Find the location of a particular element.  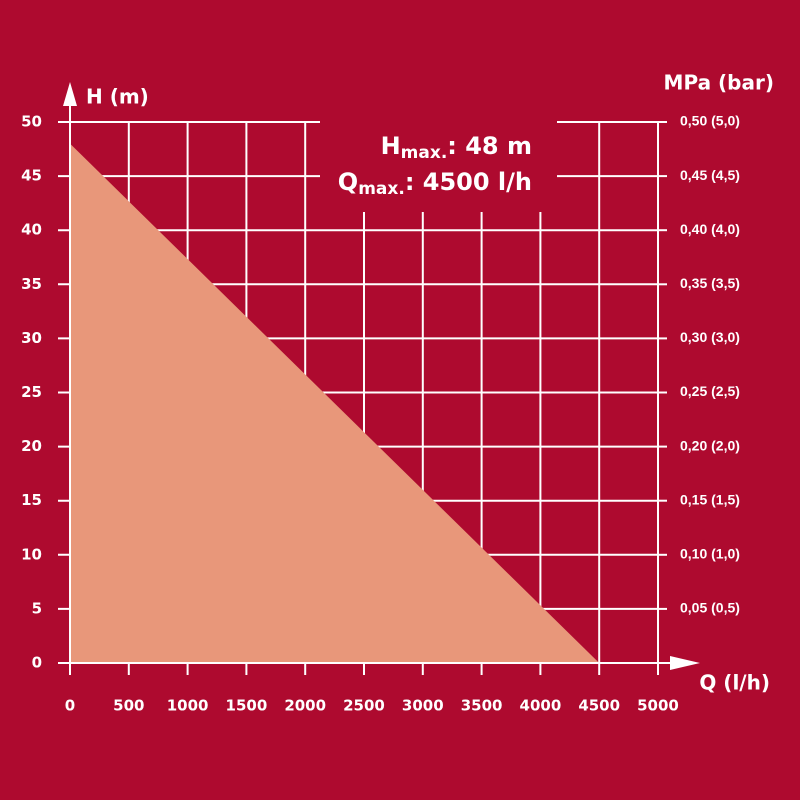

annotation-main: H is located at coordinates (391, 146).